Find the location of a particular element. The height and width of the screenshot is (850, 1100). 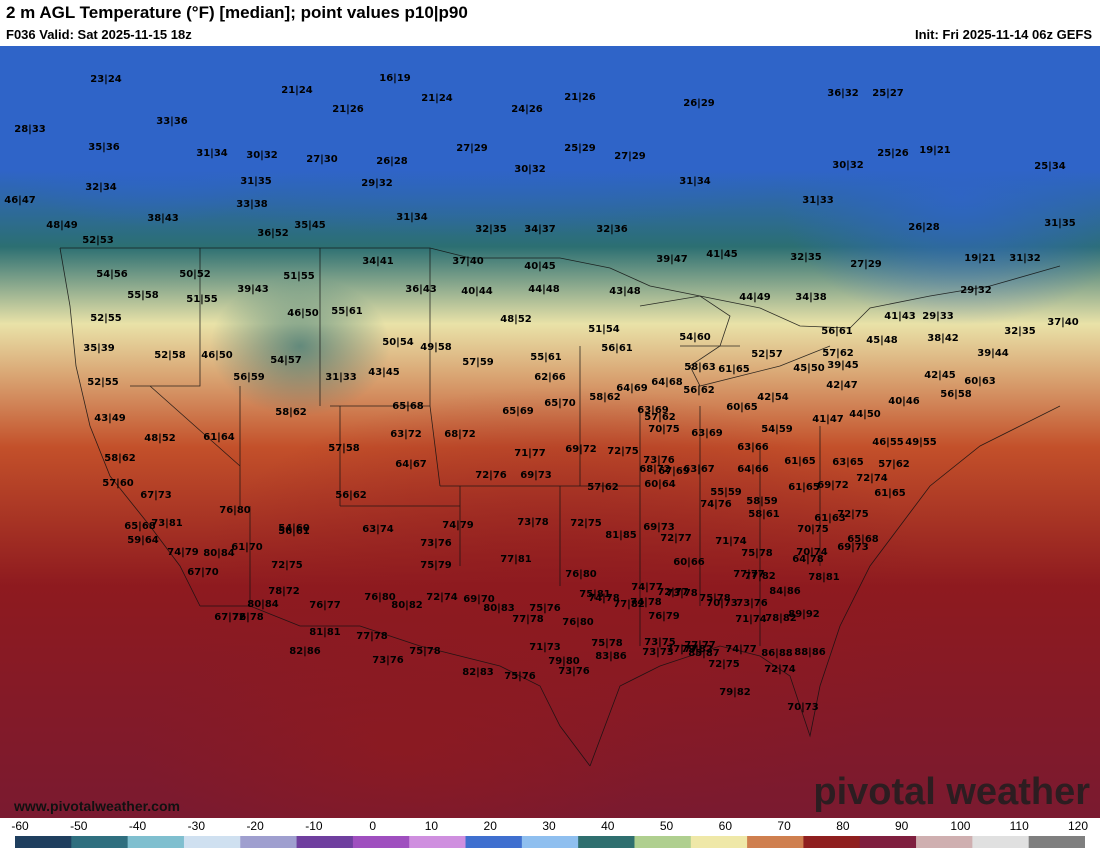

point-value: 36|43 is located at coordinates (421, 289).